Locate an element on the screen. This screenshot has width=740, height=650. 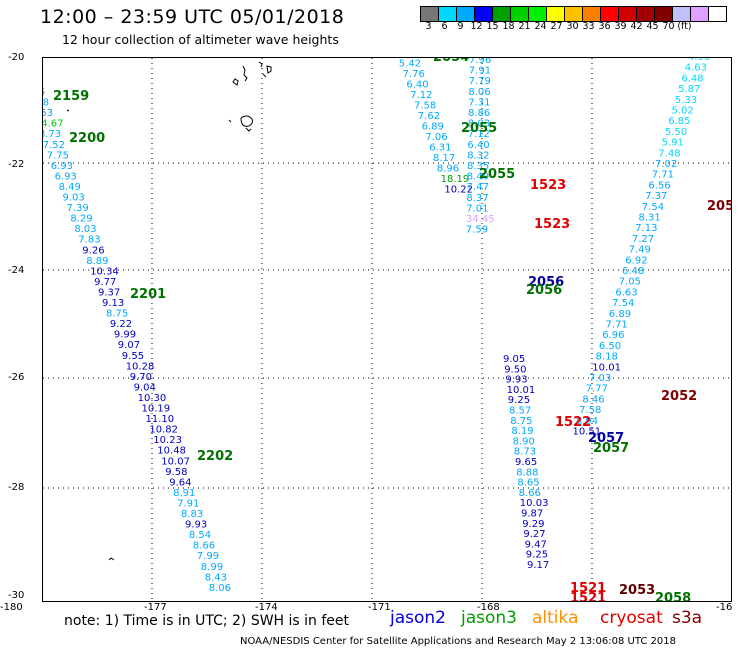
x-label-177: -177 is located at coordinates (155, 607).